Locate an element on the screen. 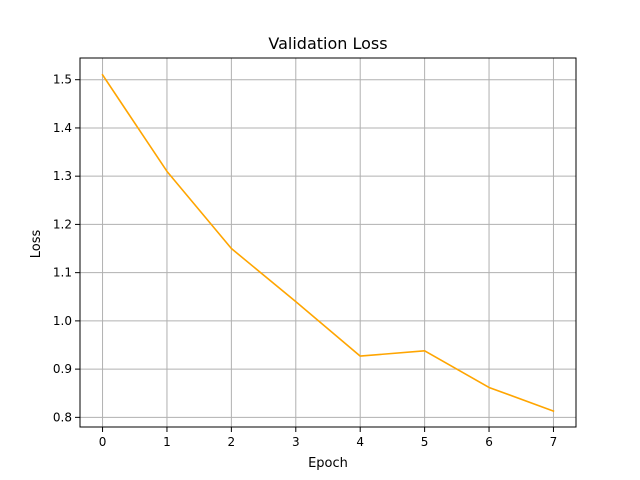 The image size is (640, 480). y-tick-label: 0.8 is located at coordinates (62, 417).